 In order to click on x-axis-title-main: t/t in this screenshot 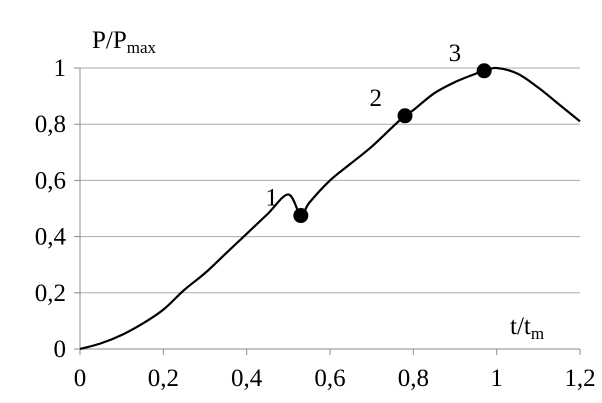, I will do `click(520, 326)`.